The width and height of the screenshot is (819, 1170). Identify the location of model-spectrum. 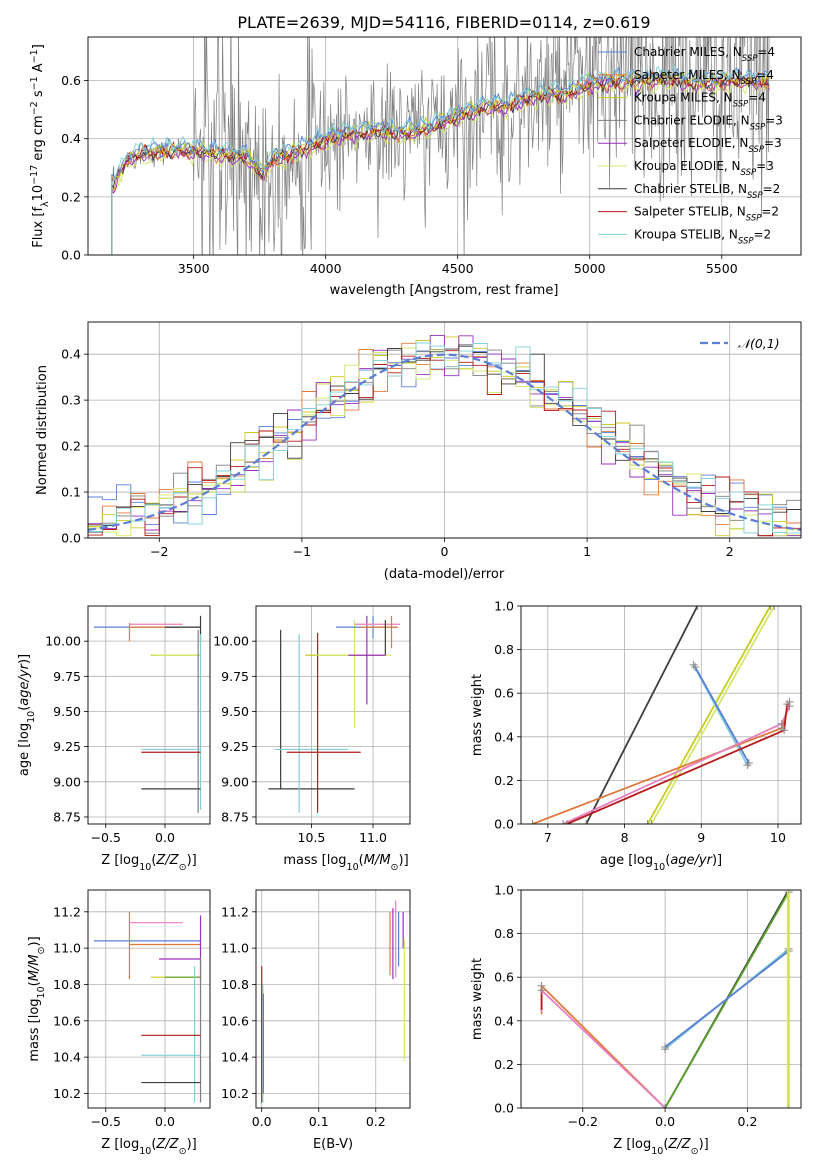
(440, 160).